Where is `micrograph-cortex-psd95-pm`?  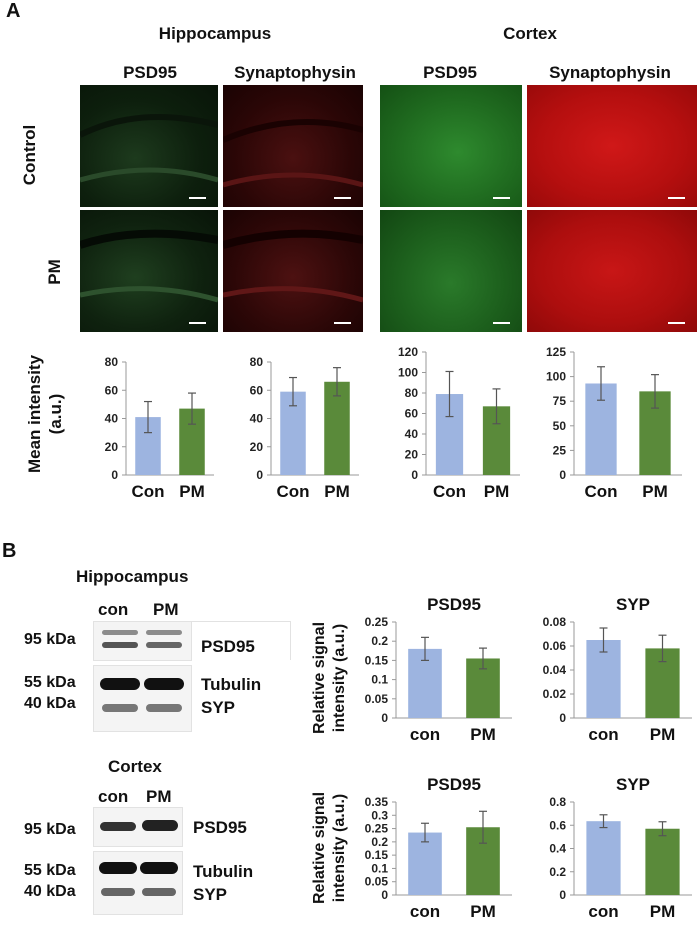
micrograph-cortex-psd95-pm is located at coordinates (451, 271).